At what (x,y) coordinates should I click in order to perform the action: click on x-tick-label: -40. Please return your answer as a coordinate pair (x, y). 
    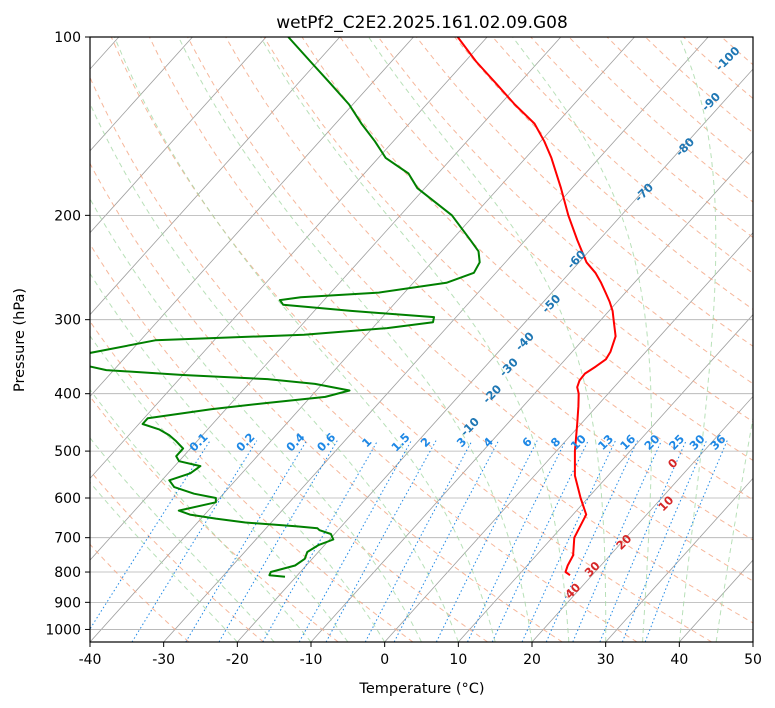
    Looking at the image, I should click on (90, 660).